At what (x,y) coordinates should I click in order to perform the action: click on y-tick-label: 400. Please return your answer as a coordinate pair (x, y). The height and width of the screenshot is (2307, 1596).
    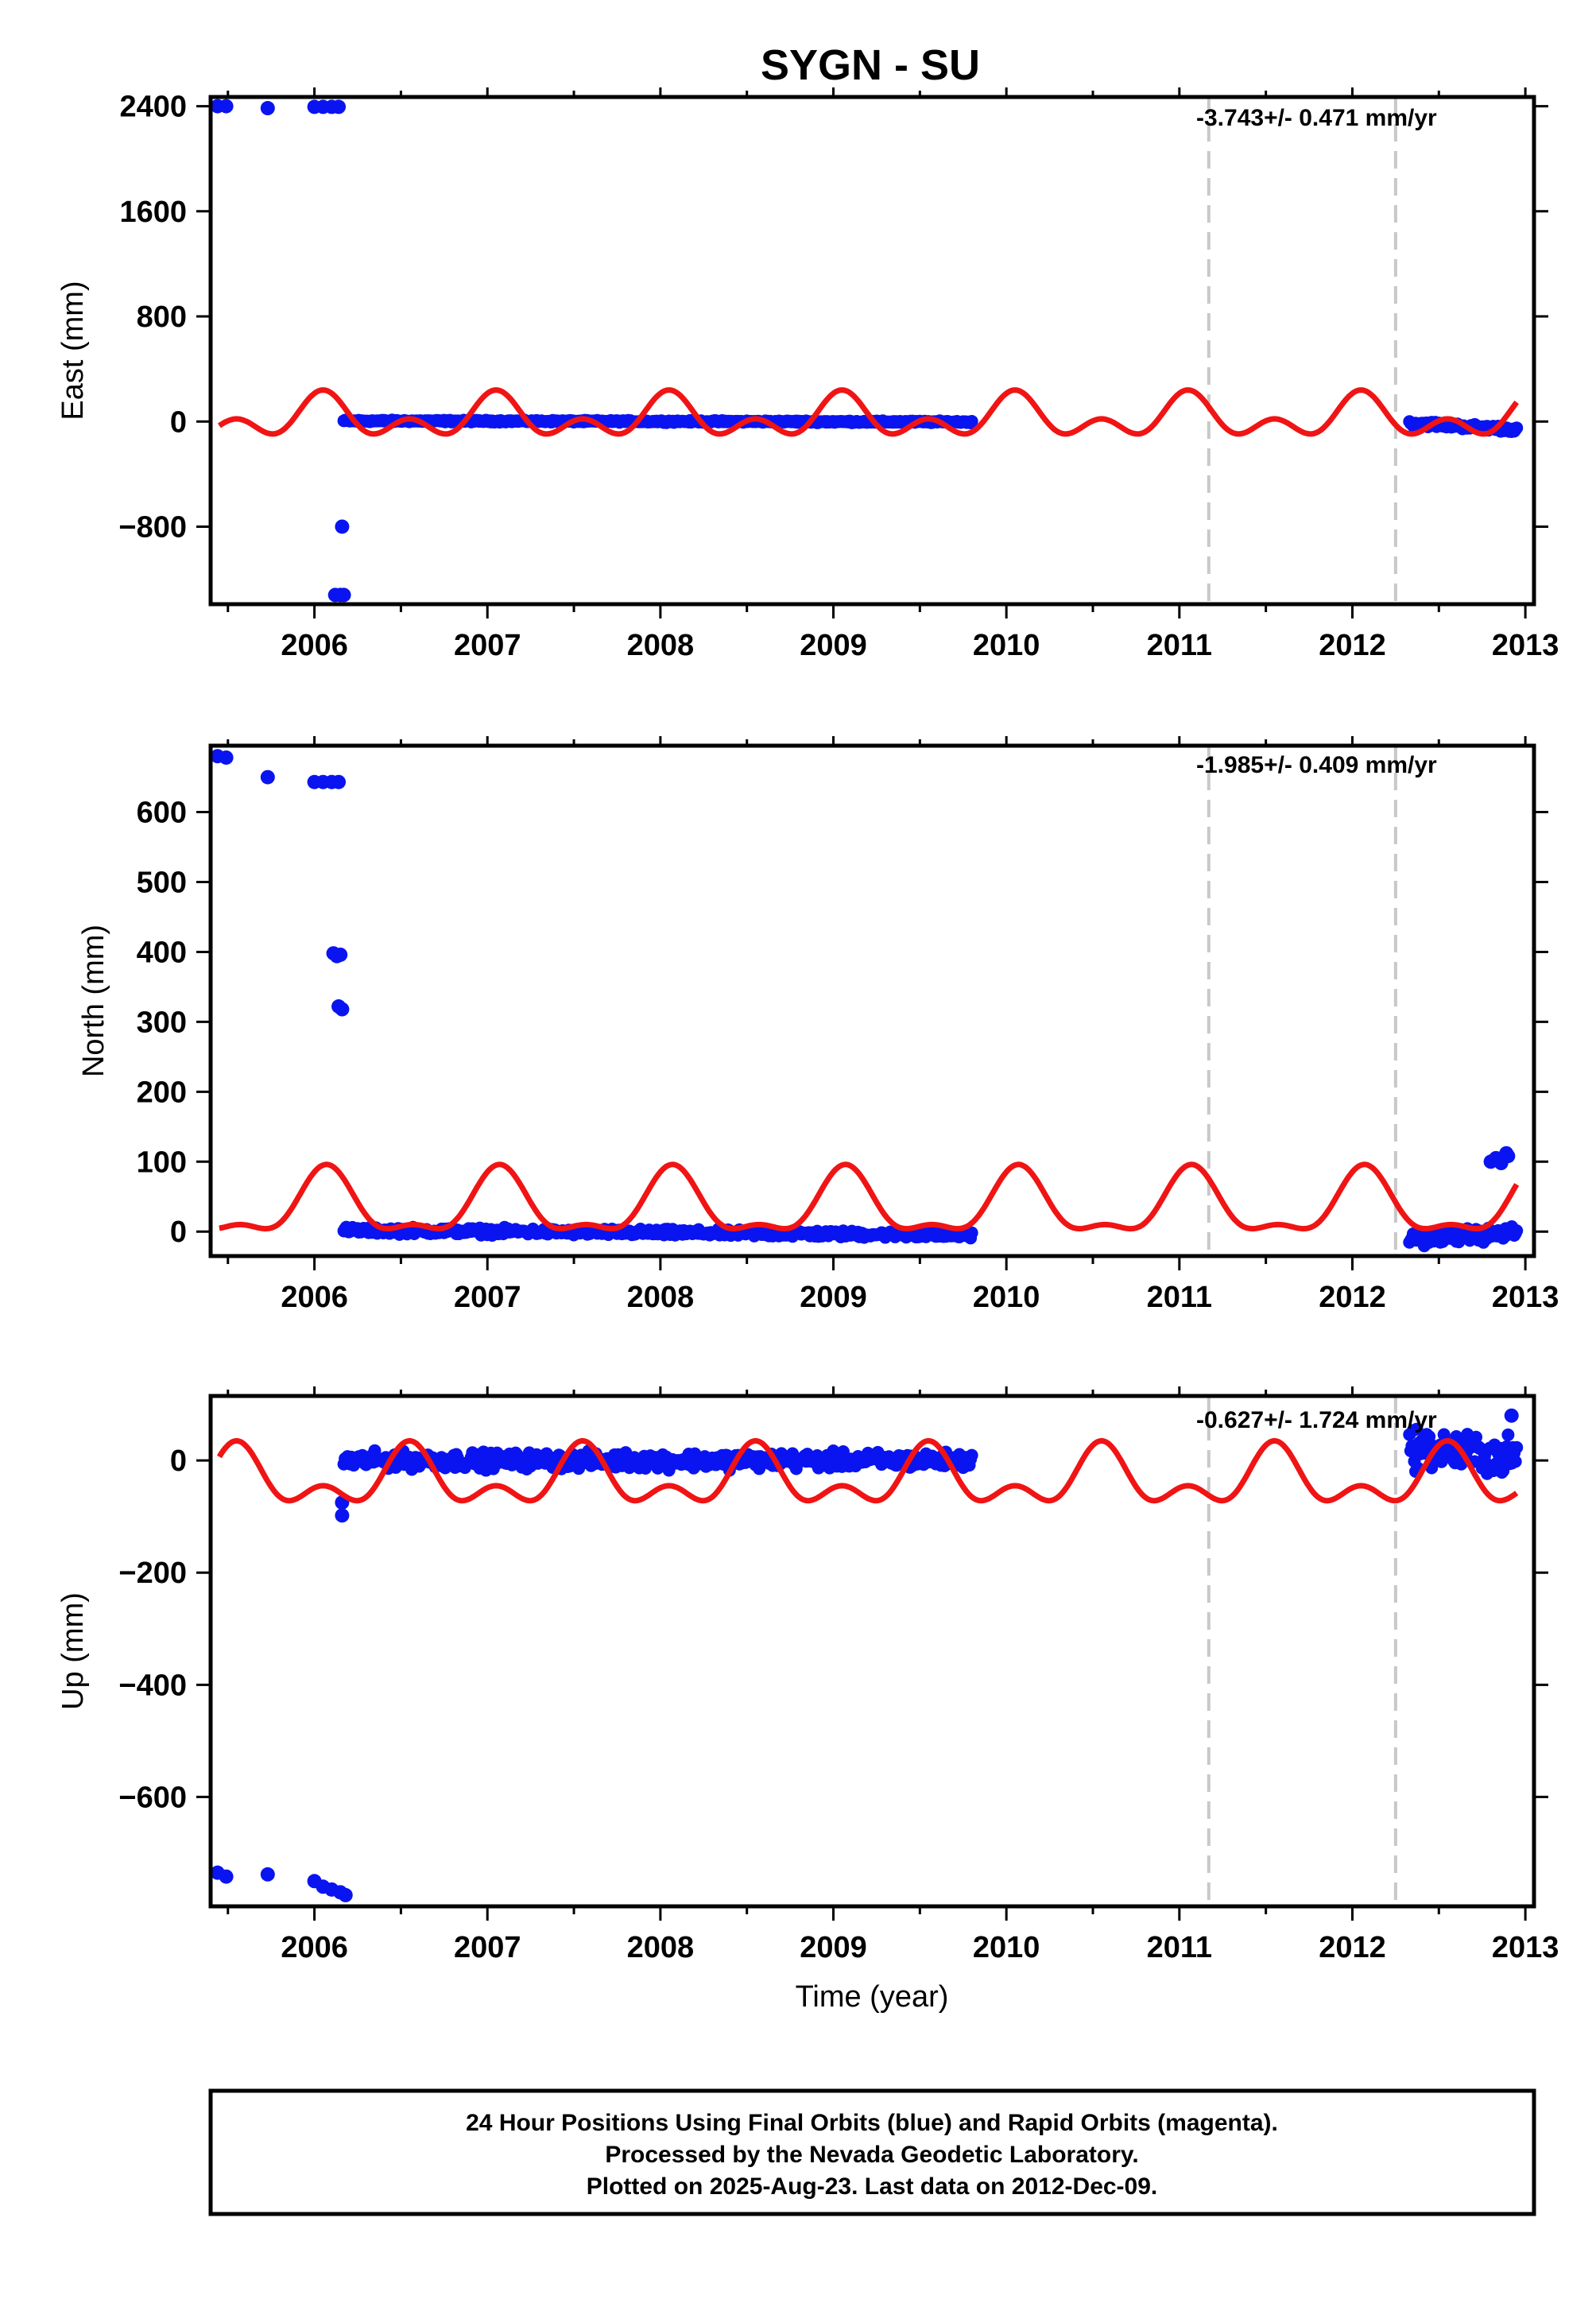
    Looking at the image, I should click on (162, 952).